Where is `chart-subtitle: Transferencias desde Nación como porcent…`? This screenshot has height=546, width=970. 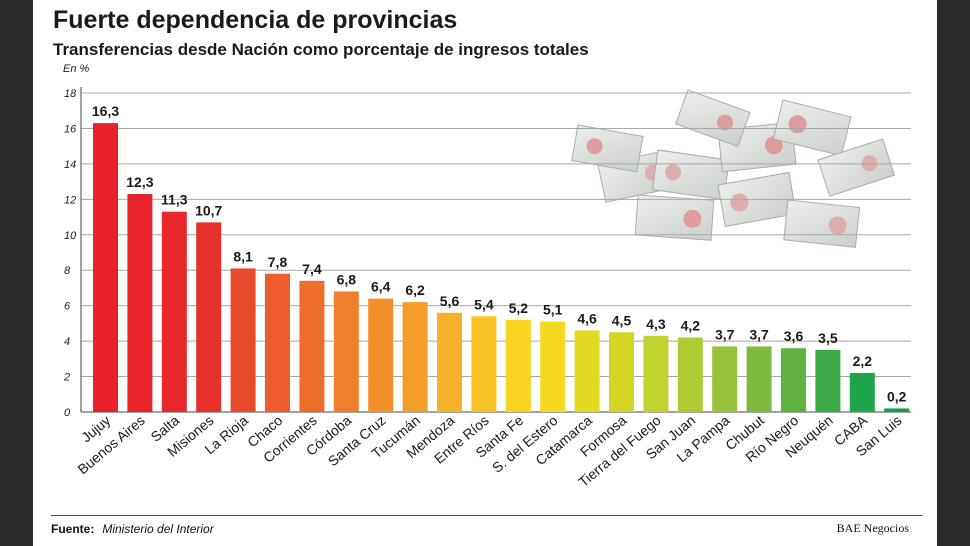 chart-subtitle: Transferencias desde Nación como porcent… is located at coordinates (321, 49).